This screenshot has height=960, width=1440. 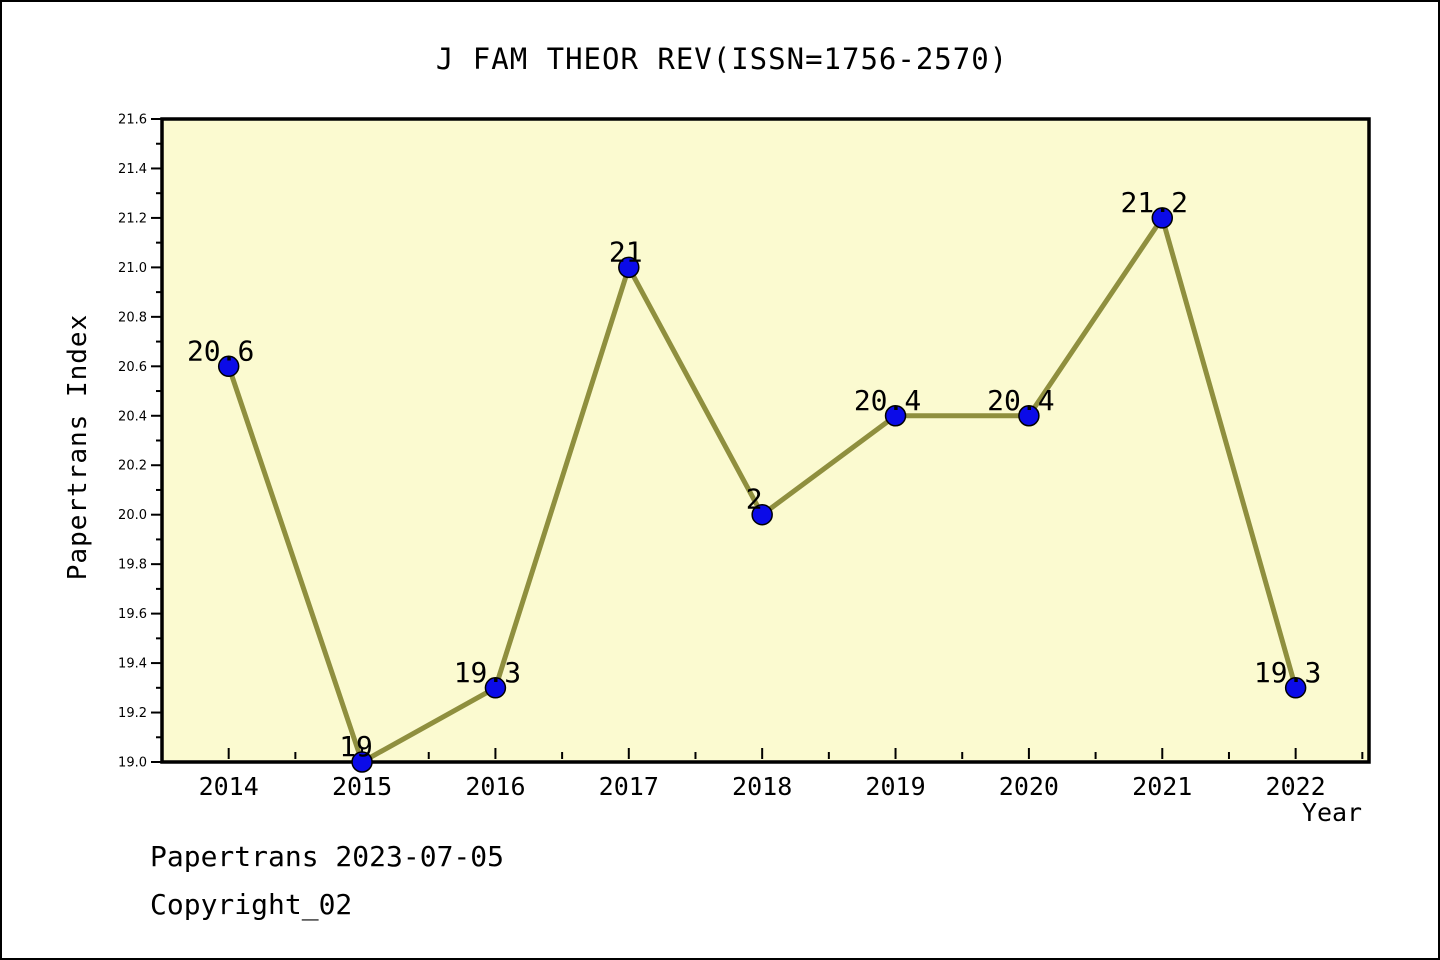 What do you see at coordinates (629, 786) in the screenshot?
I see `x-tick-label: 2017` at bounding box center [629, 786].